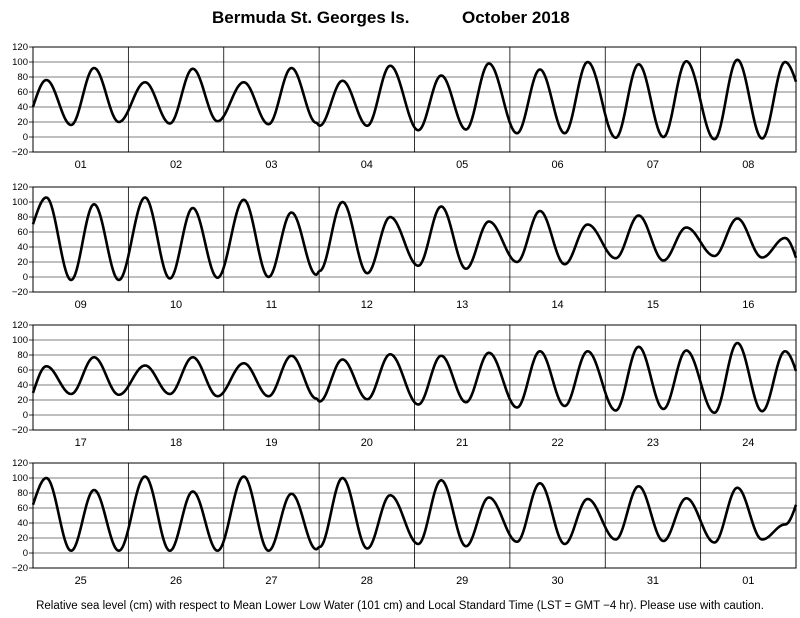  Describe the element at coordinates (748, 443) in the screenshot. I see `day-label: 24` at that location.